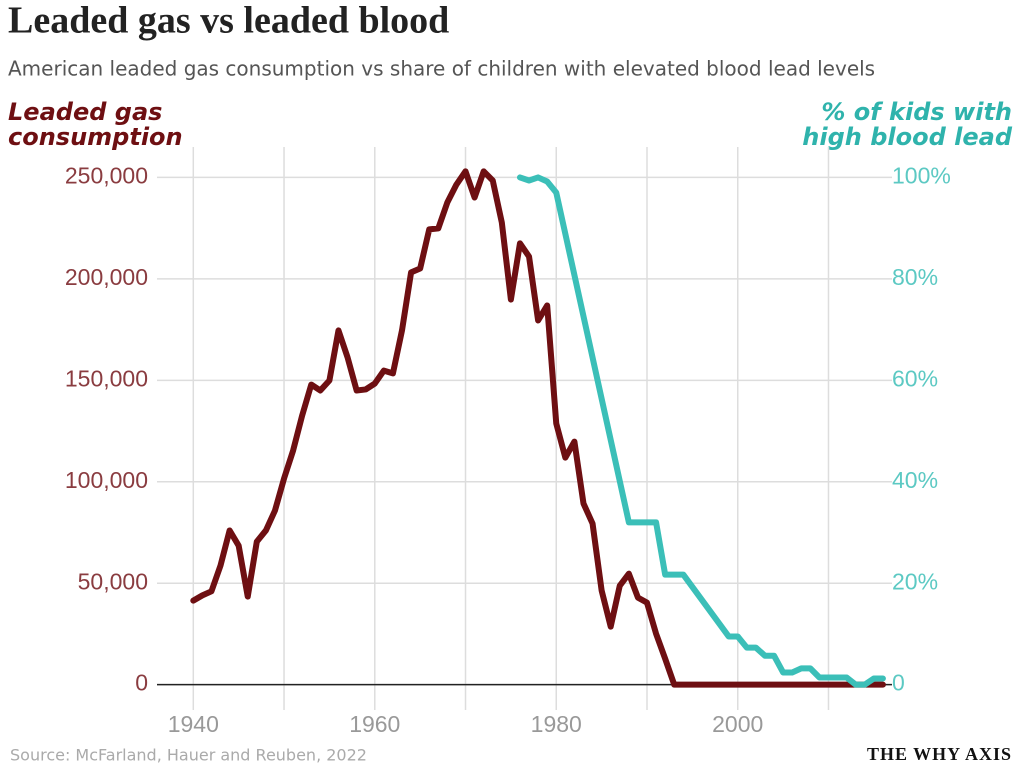 The height and width of the screenshot is (776, 1024). I want to click on y-tick-label: 0, so click(141, 683).